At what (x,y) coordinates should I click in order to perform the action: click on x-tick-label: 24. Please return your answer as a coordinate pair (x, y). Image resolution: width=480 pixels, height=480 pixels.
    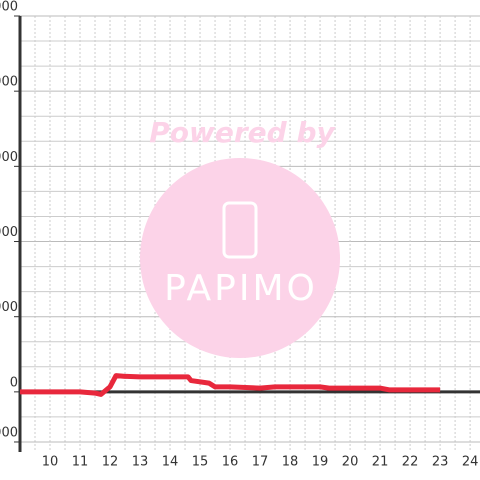
    Looking at the image, I should click on (470, 462).